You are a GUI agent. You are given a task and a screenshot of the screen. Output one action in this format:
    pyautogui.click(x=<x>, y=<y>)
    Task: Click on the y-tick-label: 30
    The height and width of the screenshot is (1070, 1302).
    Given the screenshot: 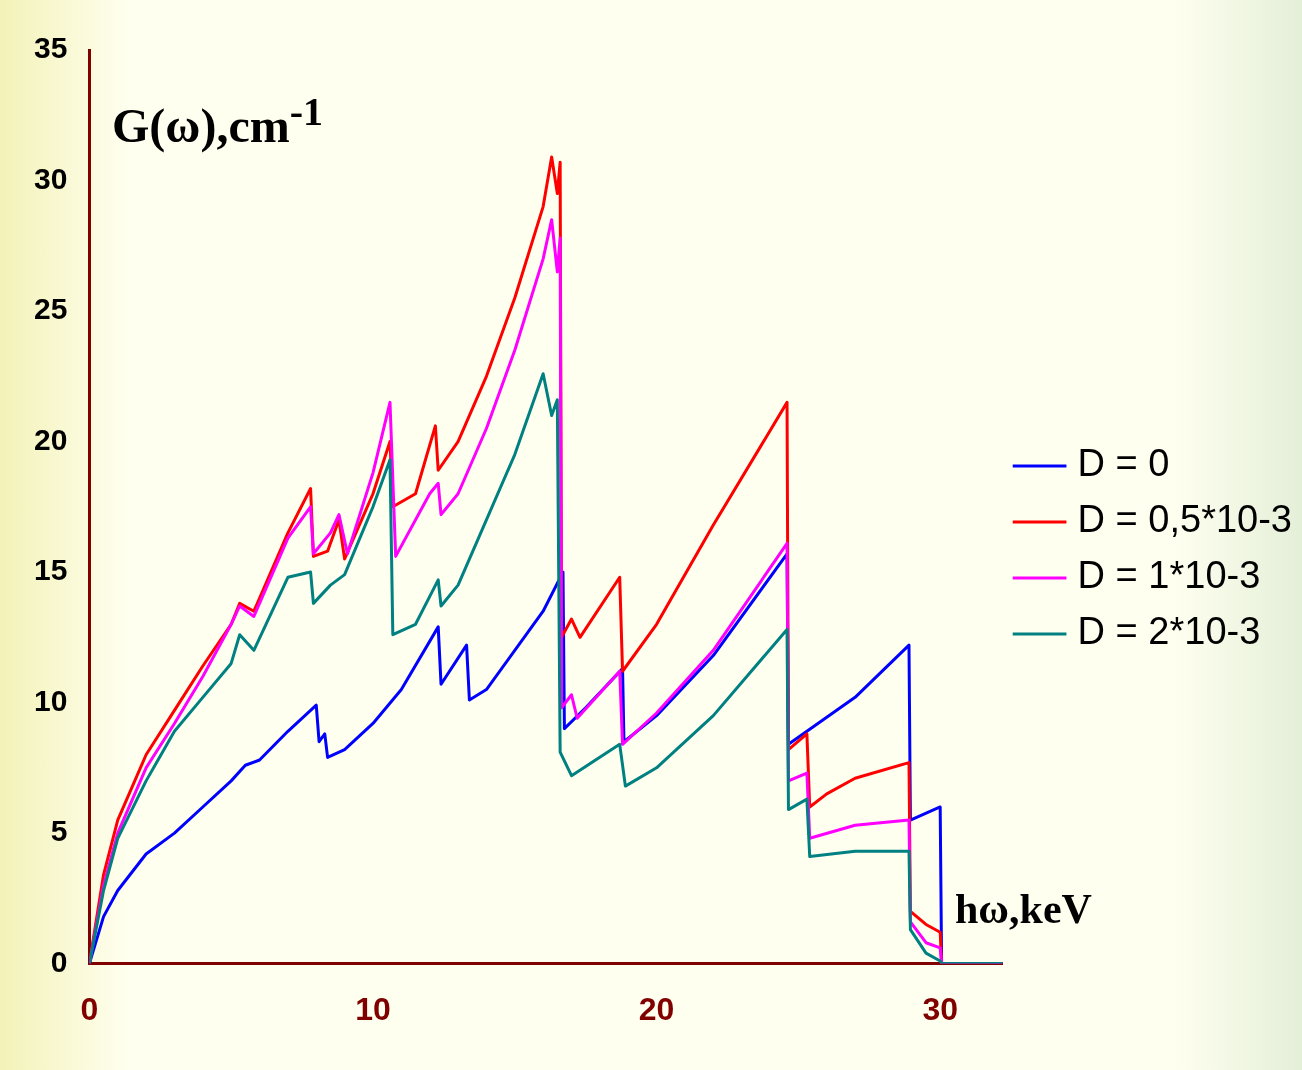 What is the action you would take?
    pyautogui.click(x=50, y=178)
    